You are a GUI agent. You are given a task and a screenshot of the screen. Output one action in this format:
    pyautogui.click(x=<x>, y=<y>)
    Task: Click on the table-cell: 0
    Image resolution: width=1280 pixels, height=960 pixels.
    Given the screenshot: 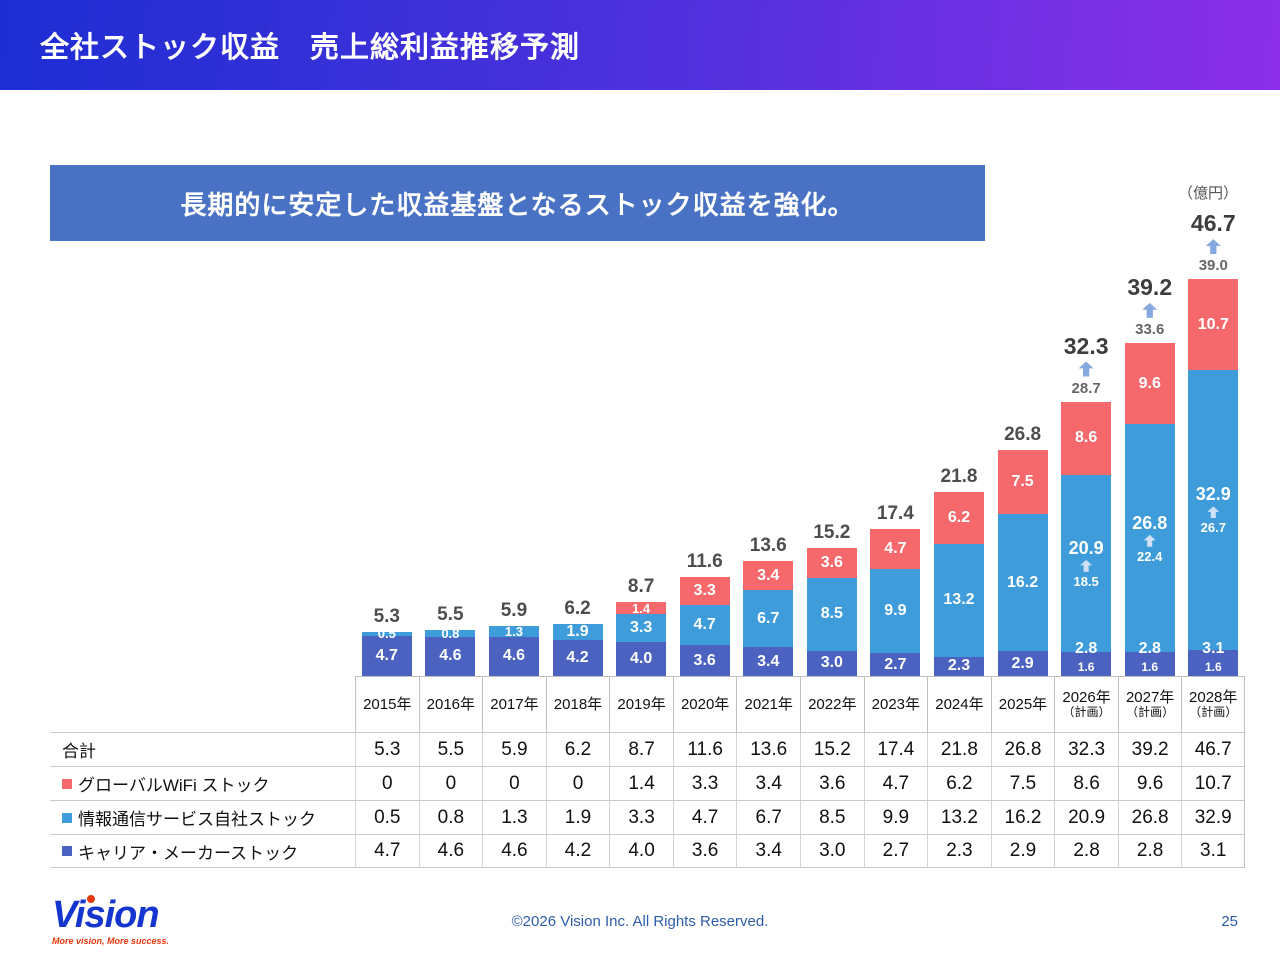 What is the action you would take?
    pyautogui.click(x=577, y=783)
    